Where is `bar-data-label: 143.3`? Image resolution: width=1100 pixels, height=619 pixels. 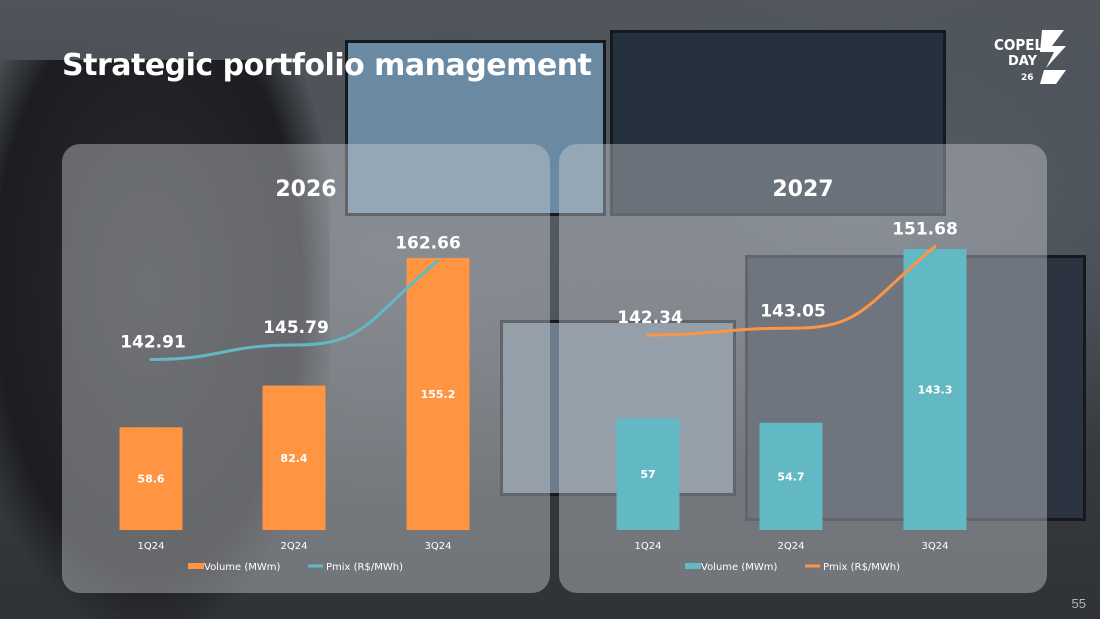
bar-data-label: 143.3 is located at coordinates (935, 390).